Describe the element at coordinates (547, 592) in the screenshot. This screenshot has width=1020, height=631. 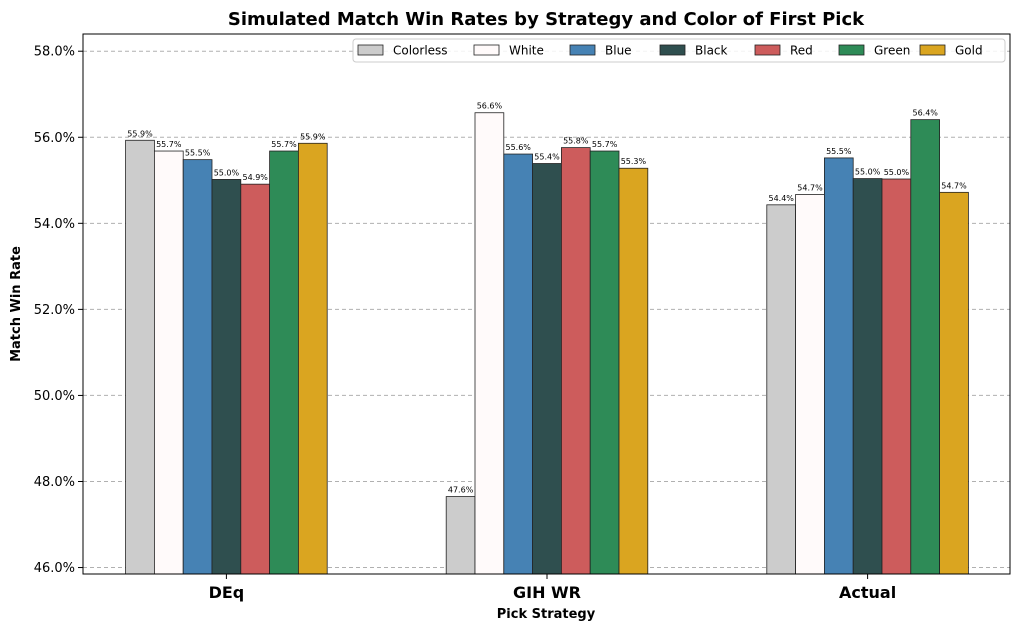
I see `x-tick-label: GIH WR` at that location.